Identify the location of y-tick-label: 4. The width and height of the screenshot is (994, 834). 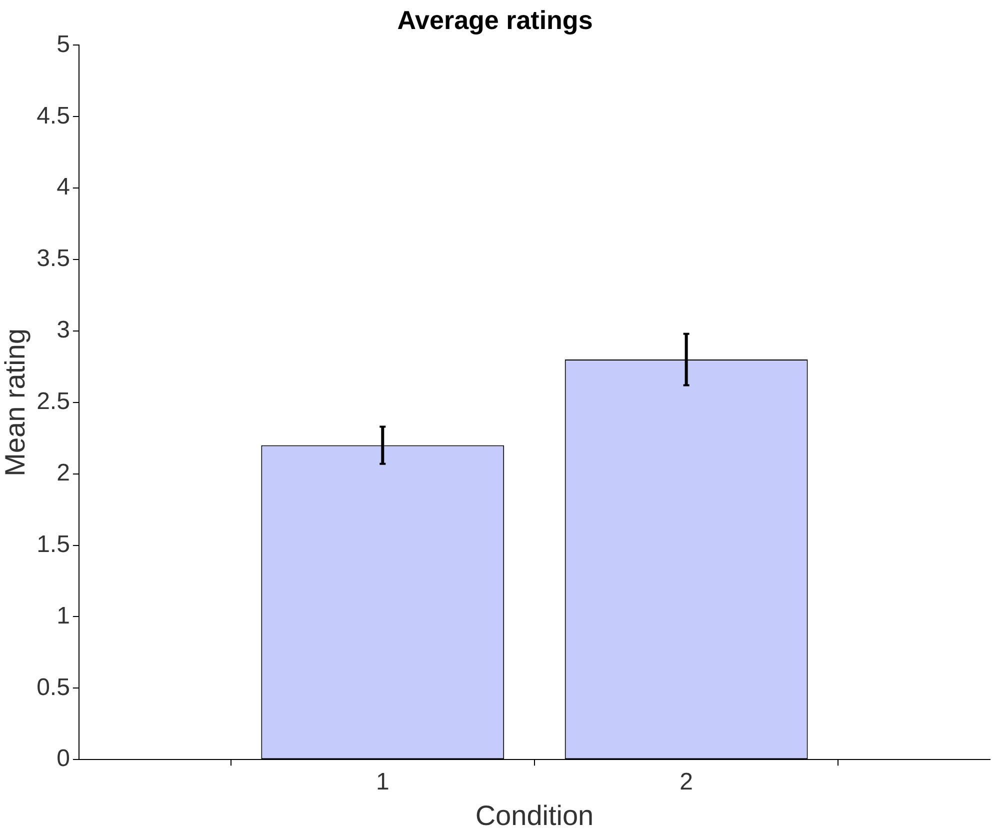
(63, 187).